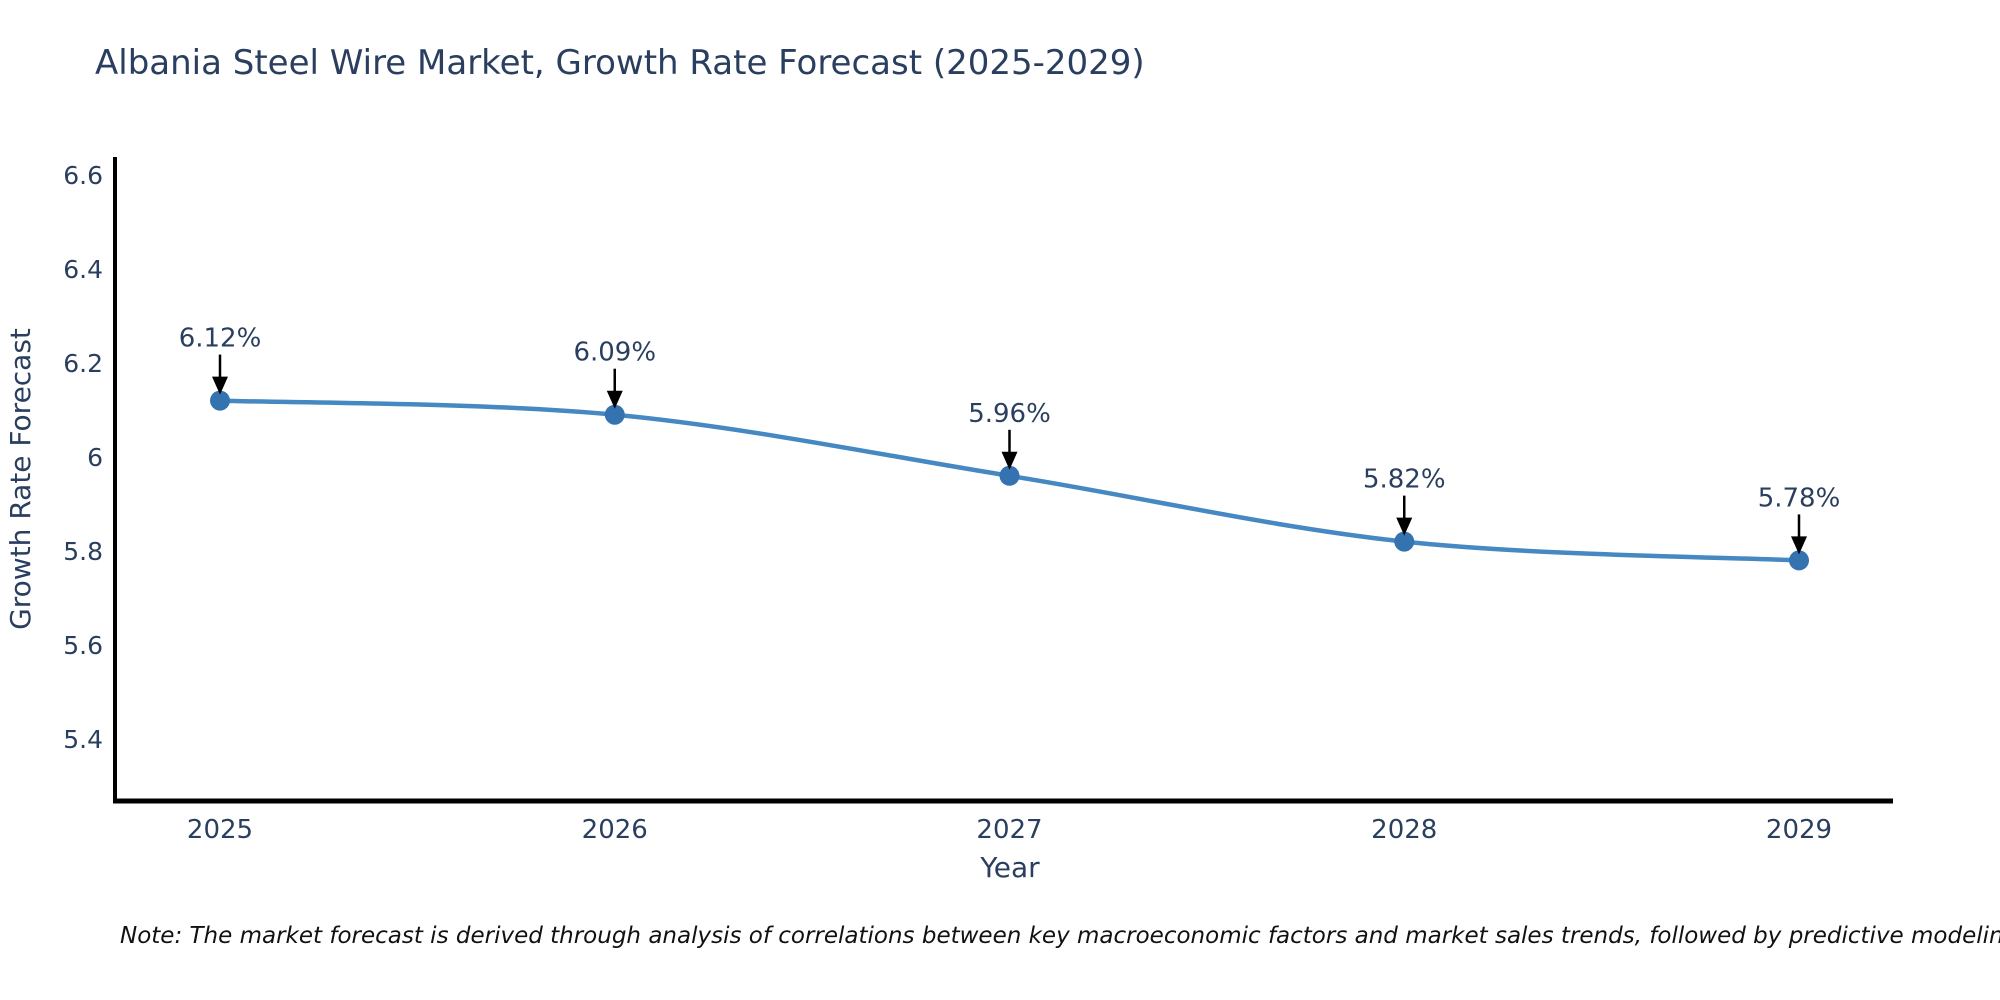 This screenshot has width=2000, height=1000. Describe the element at coordinates (615, 830) in the screenshot. I see `x-tick-label: 2026` at that location.